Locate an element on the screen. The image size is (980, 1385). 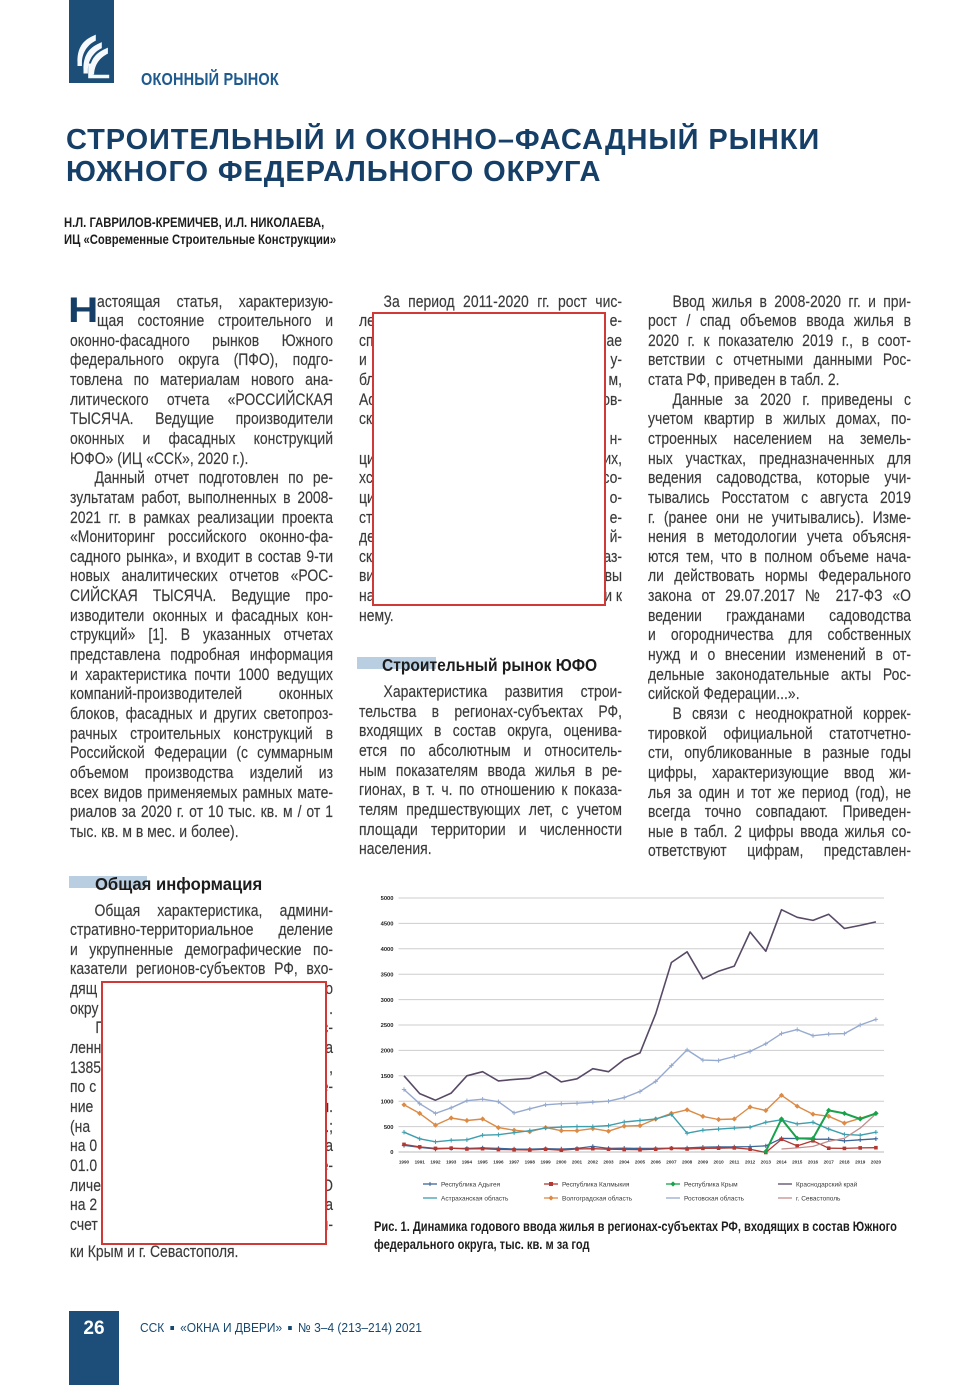
svg-text: 1997 is located at coordinates (514, 1162).